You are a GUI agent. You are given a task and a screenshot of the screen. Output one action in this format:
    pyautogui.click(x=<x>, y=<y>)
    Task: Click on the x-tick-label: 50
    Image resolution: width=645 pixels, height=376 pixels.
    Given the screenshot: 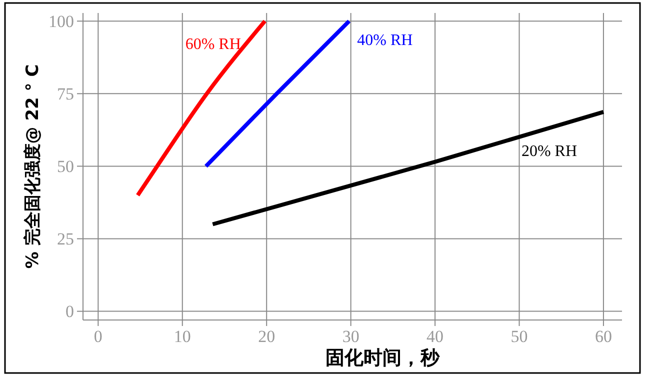 What is the action you would take?
    pyautogui.click(x=519, y=336)
    